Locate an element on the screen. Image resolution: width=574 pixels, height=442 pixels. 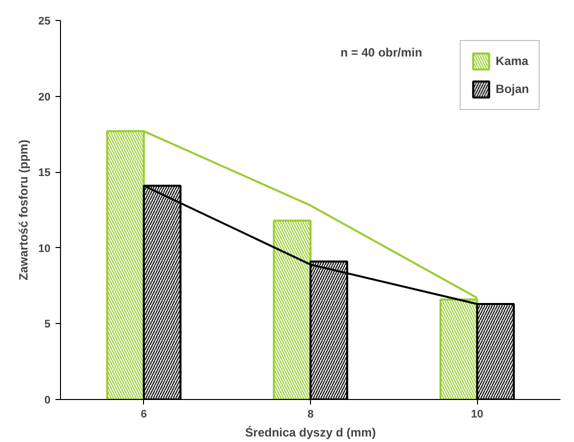
y-tick-label: 10 is located at coordinates (44, 248).